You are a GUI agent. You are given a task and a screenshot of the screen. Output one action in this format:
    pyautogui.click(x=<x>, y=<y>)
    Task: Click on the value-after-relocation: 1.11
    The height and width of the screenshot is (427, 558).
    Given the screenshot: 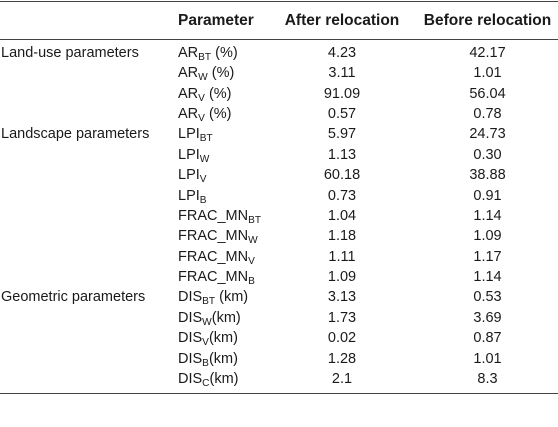 What is the action you would take?
    pyautogui.click(x=342, y=256)
    